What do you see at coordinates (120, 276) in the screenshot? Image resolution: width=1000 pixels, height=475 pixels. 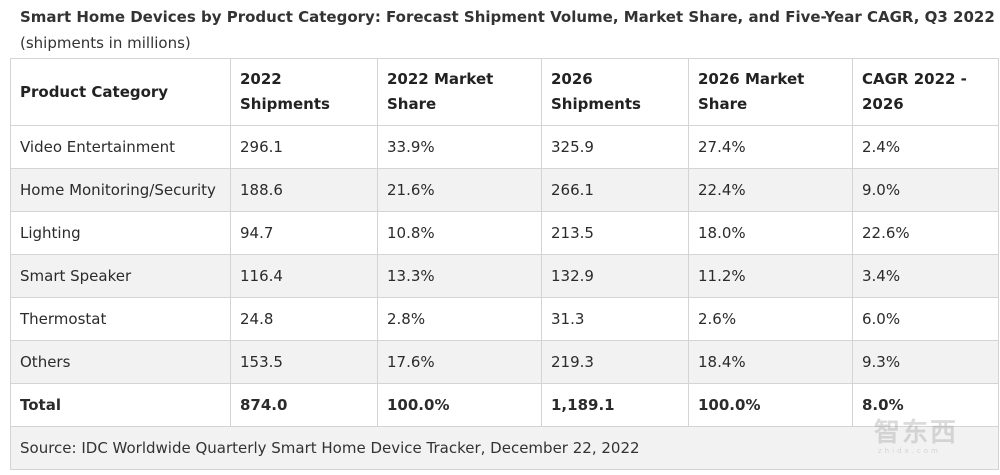 I see `table-cell: Smart Speaker` at bounding box center [120, 276].